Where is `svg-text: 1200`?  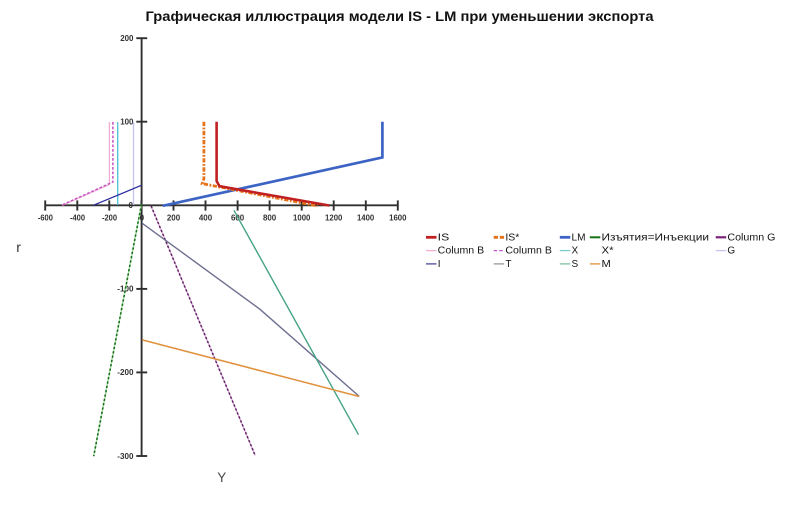
svg-text: 1200 is located at coordinates (334, 217).